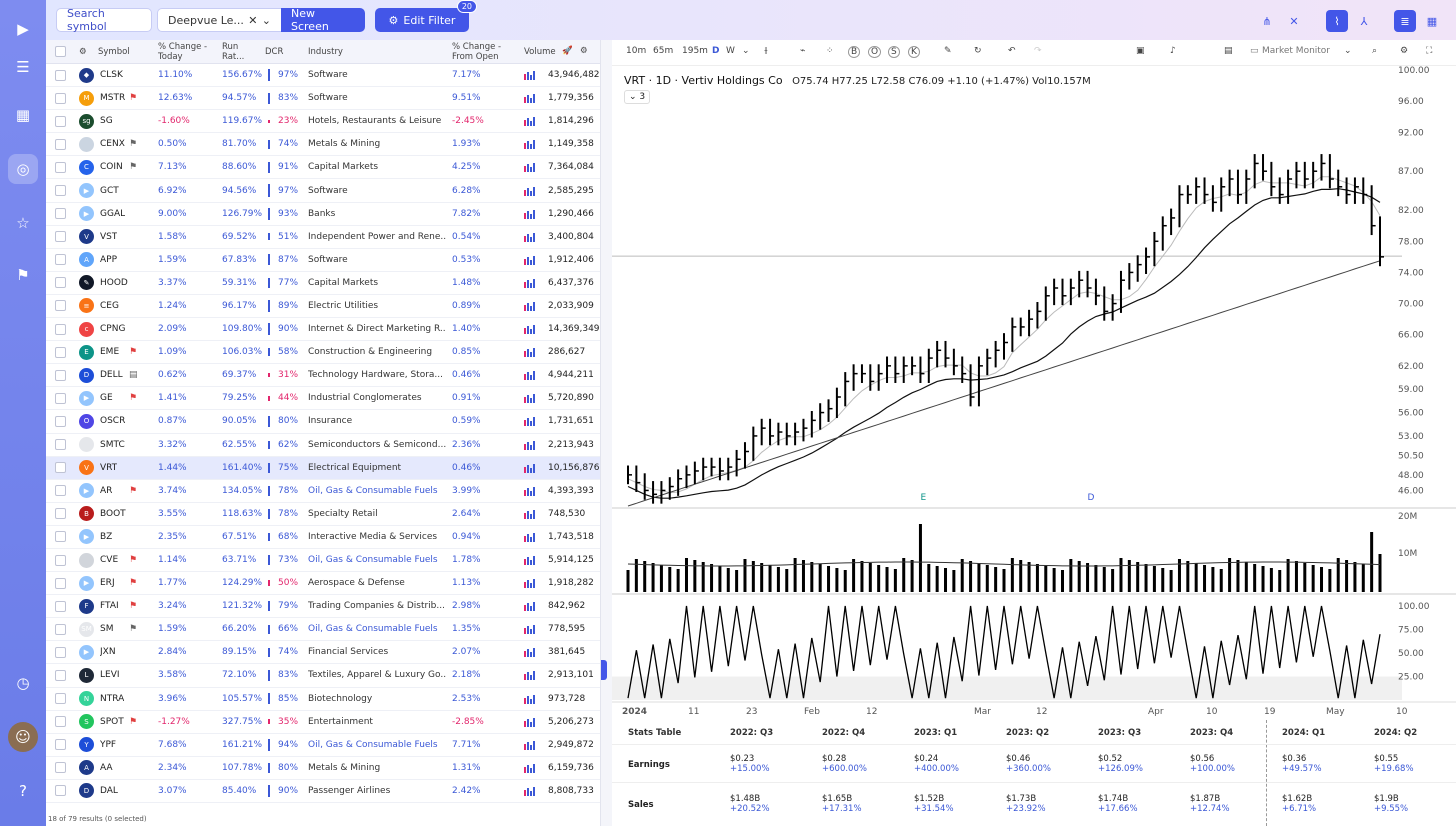 This screenshot has height=826, width=1456. What do you see at coordinates (1228, 51) in the screenshot?
I see `layout-icon: ▤` at bounding box center [1228, 51].